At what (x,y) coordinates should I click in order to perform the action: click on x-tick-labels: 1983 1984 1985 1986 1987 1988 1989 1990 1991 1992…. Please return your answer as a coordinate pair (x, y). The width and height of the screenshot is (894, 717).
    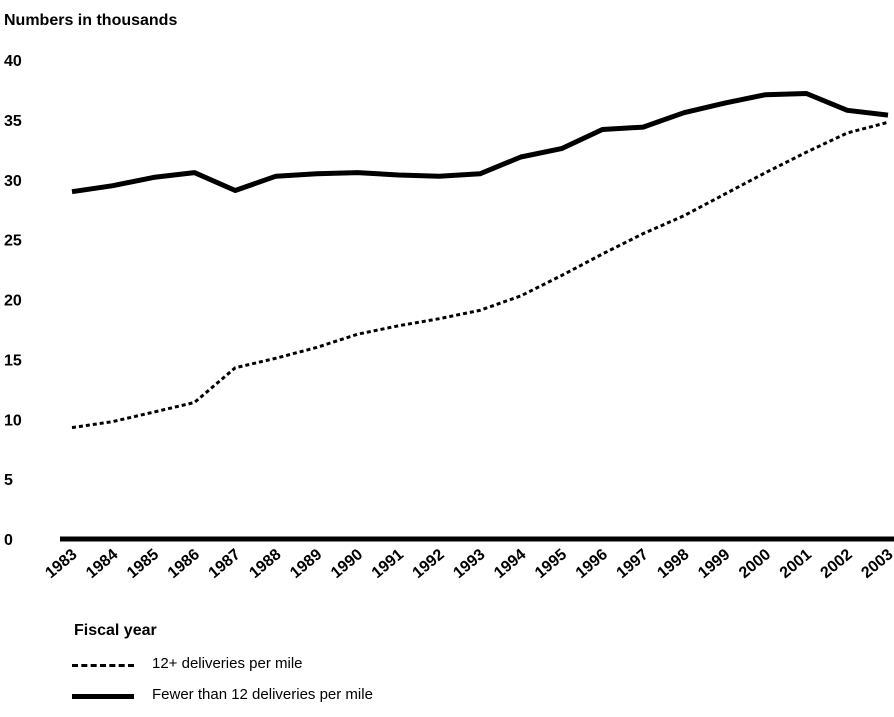
    Looking at the image, I should click on (468, 564).